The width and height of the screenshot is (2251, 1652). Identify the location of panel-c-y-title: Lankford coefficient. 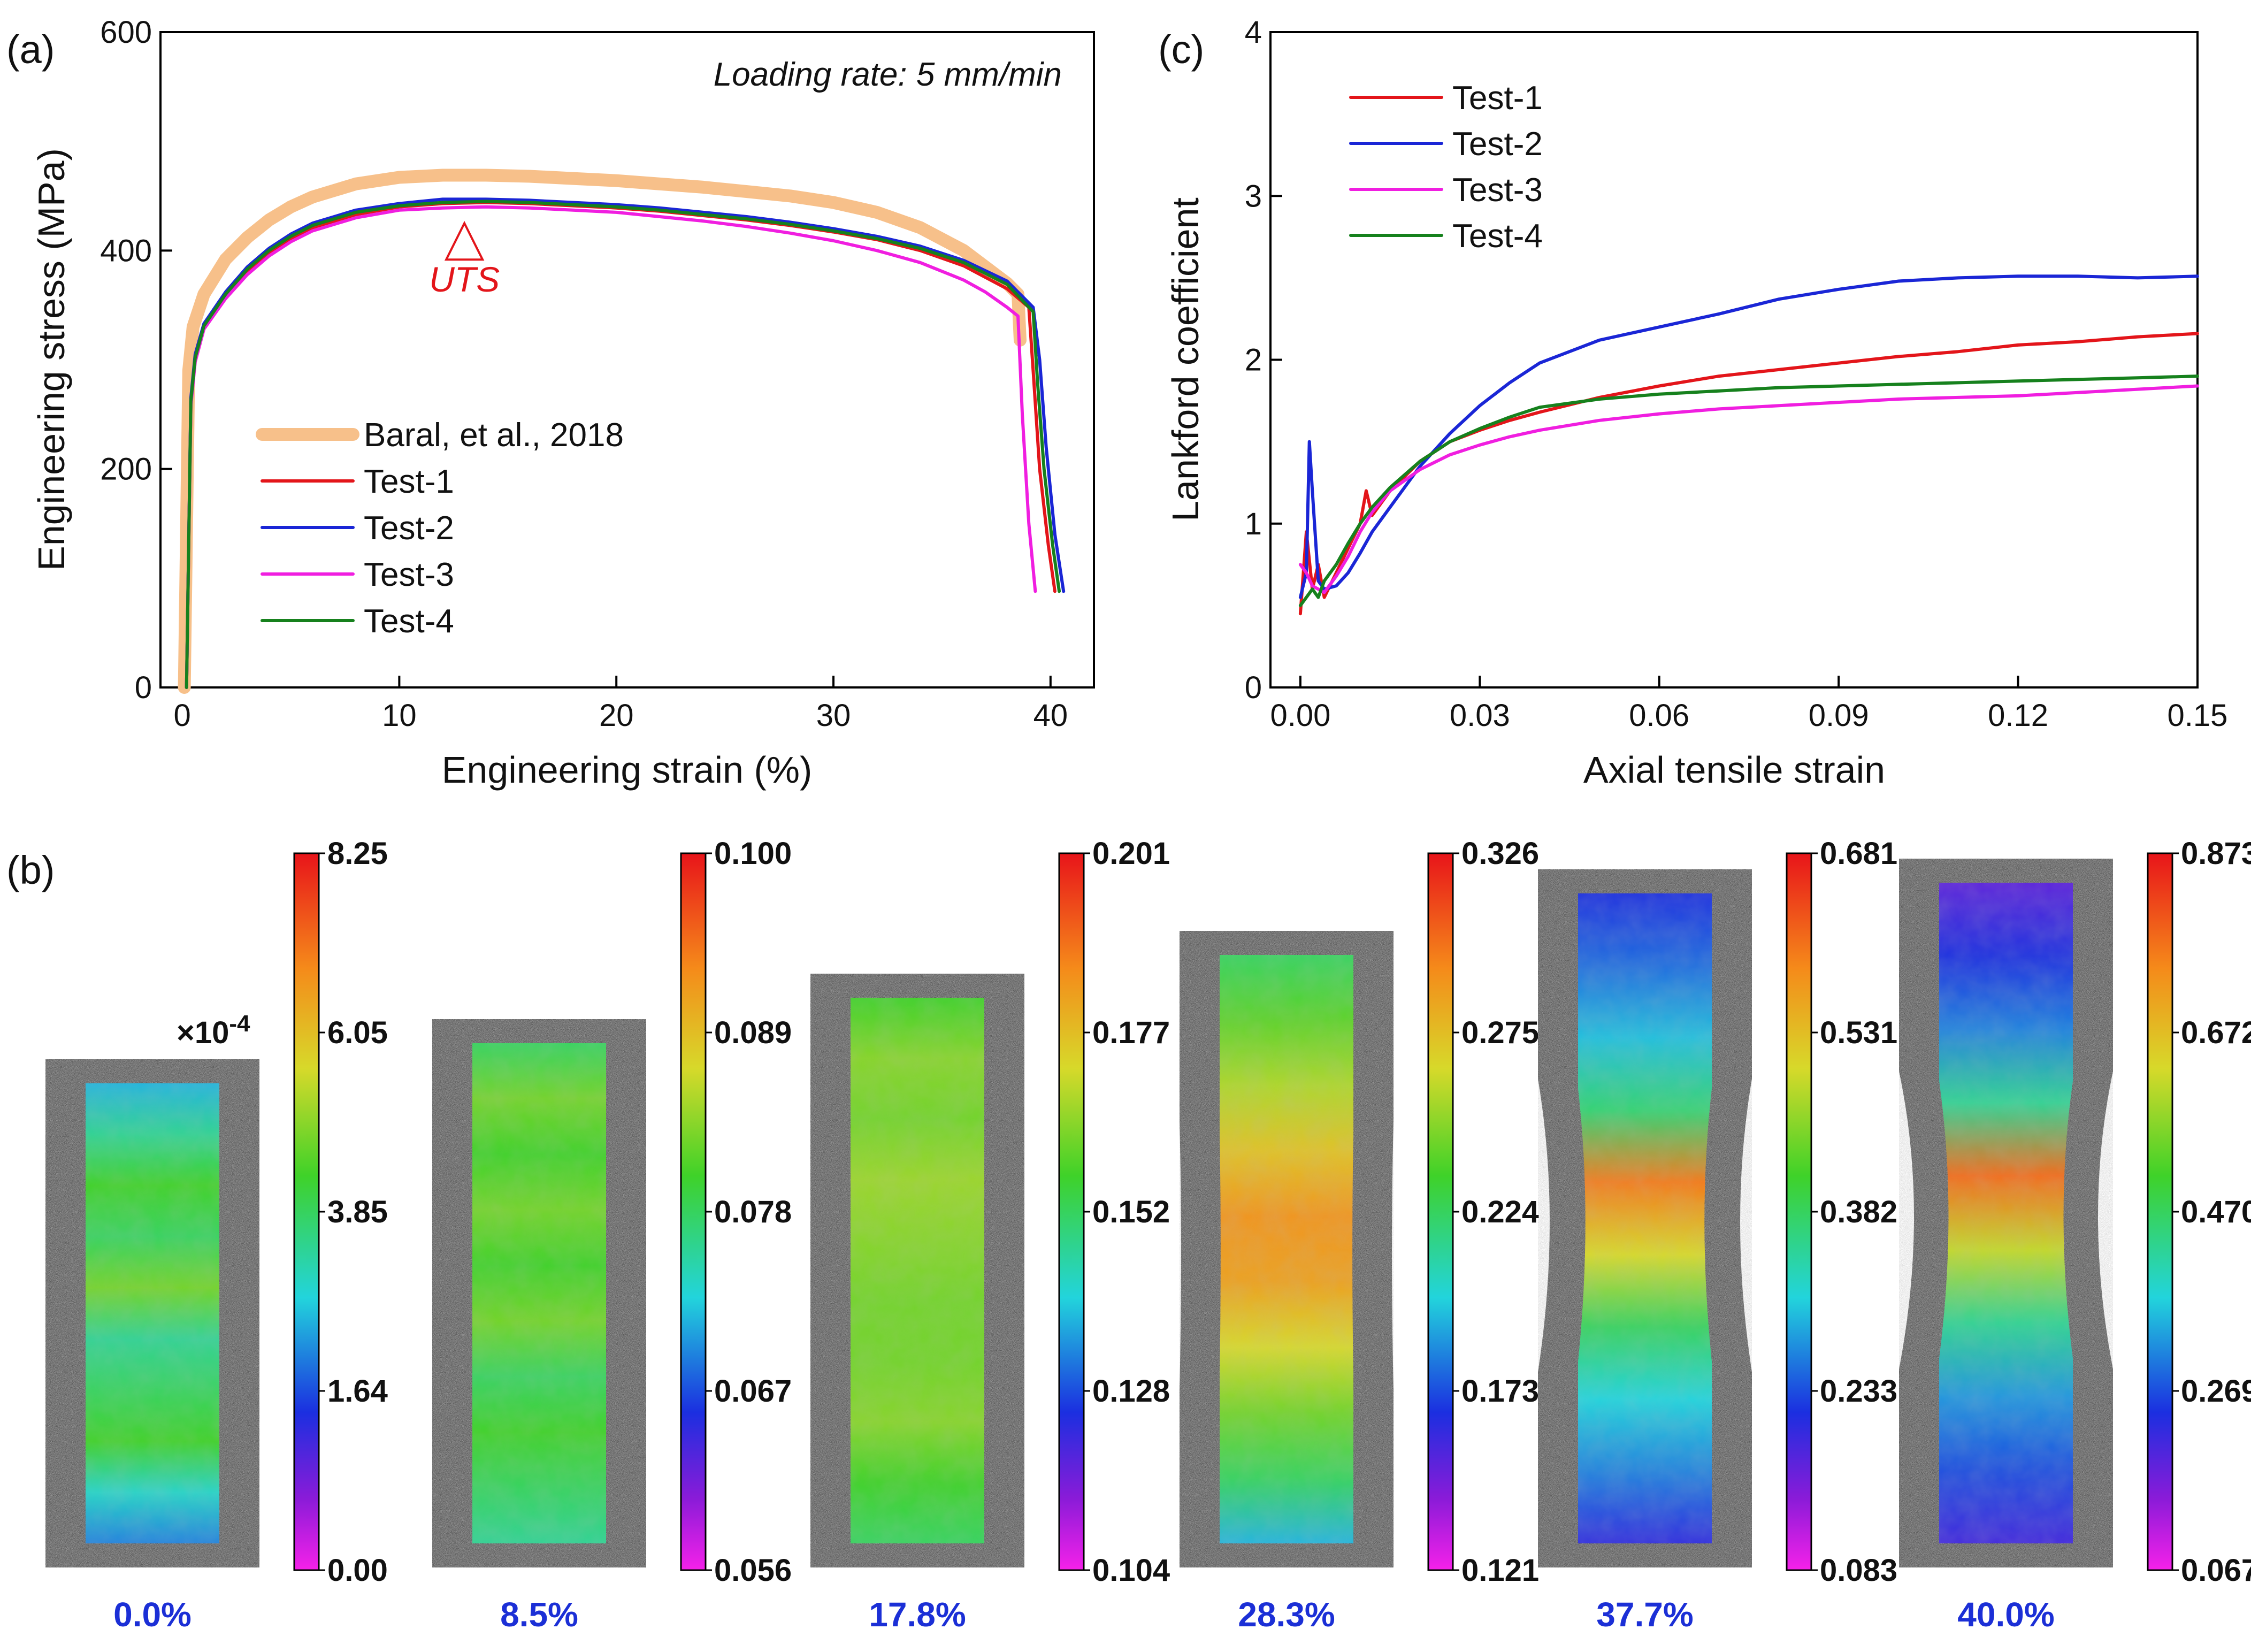
(1185, 359).